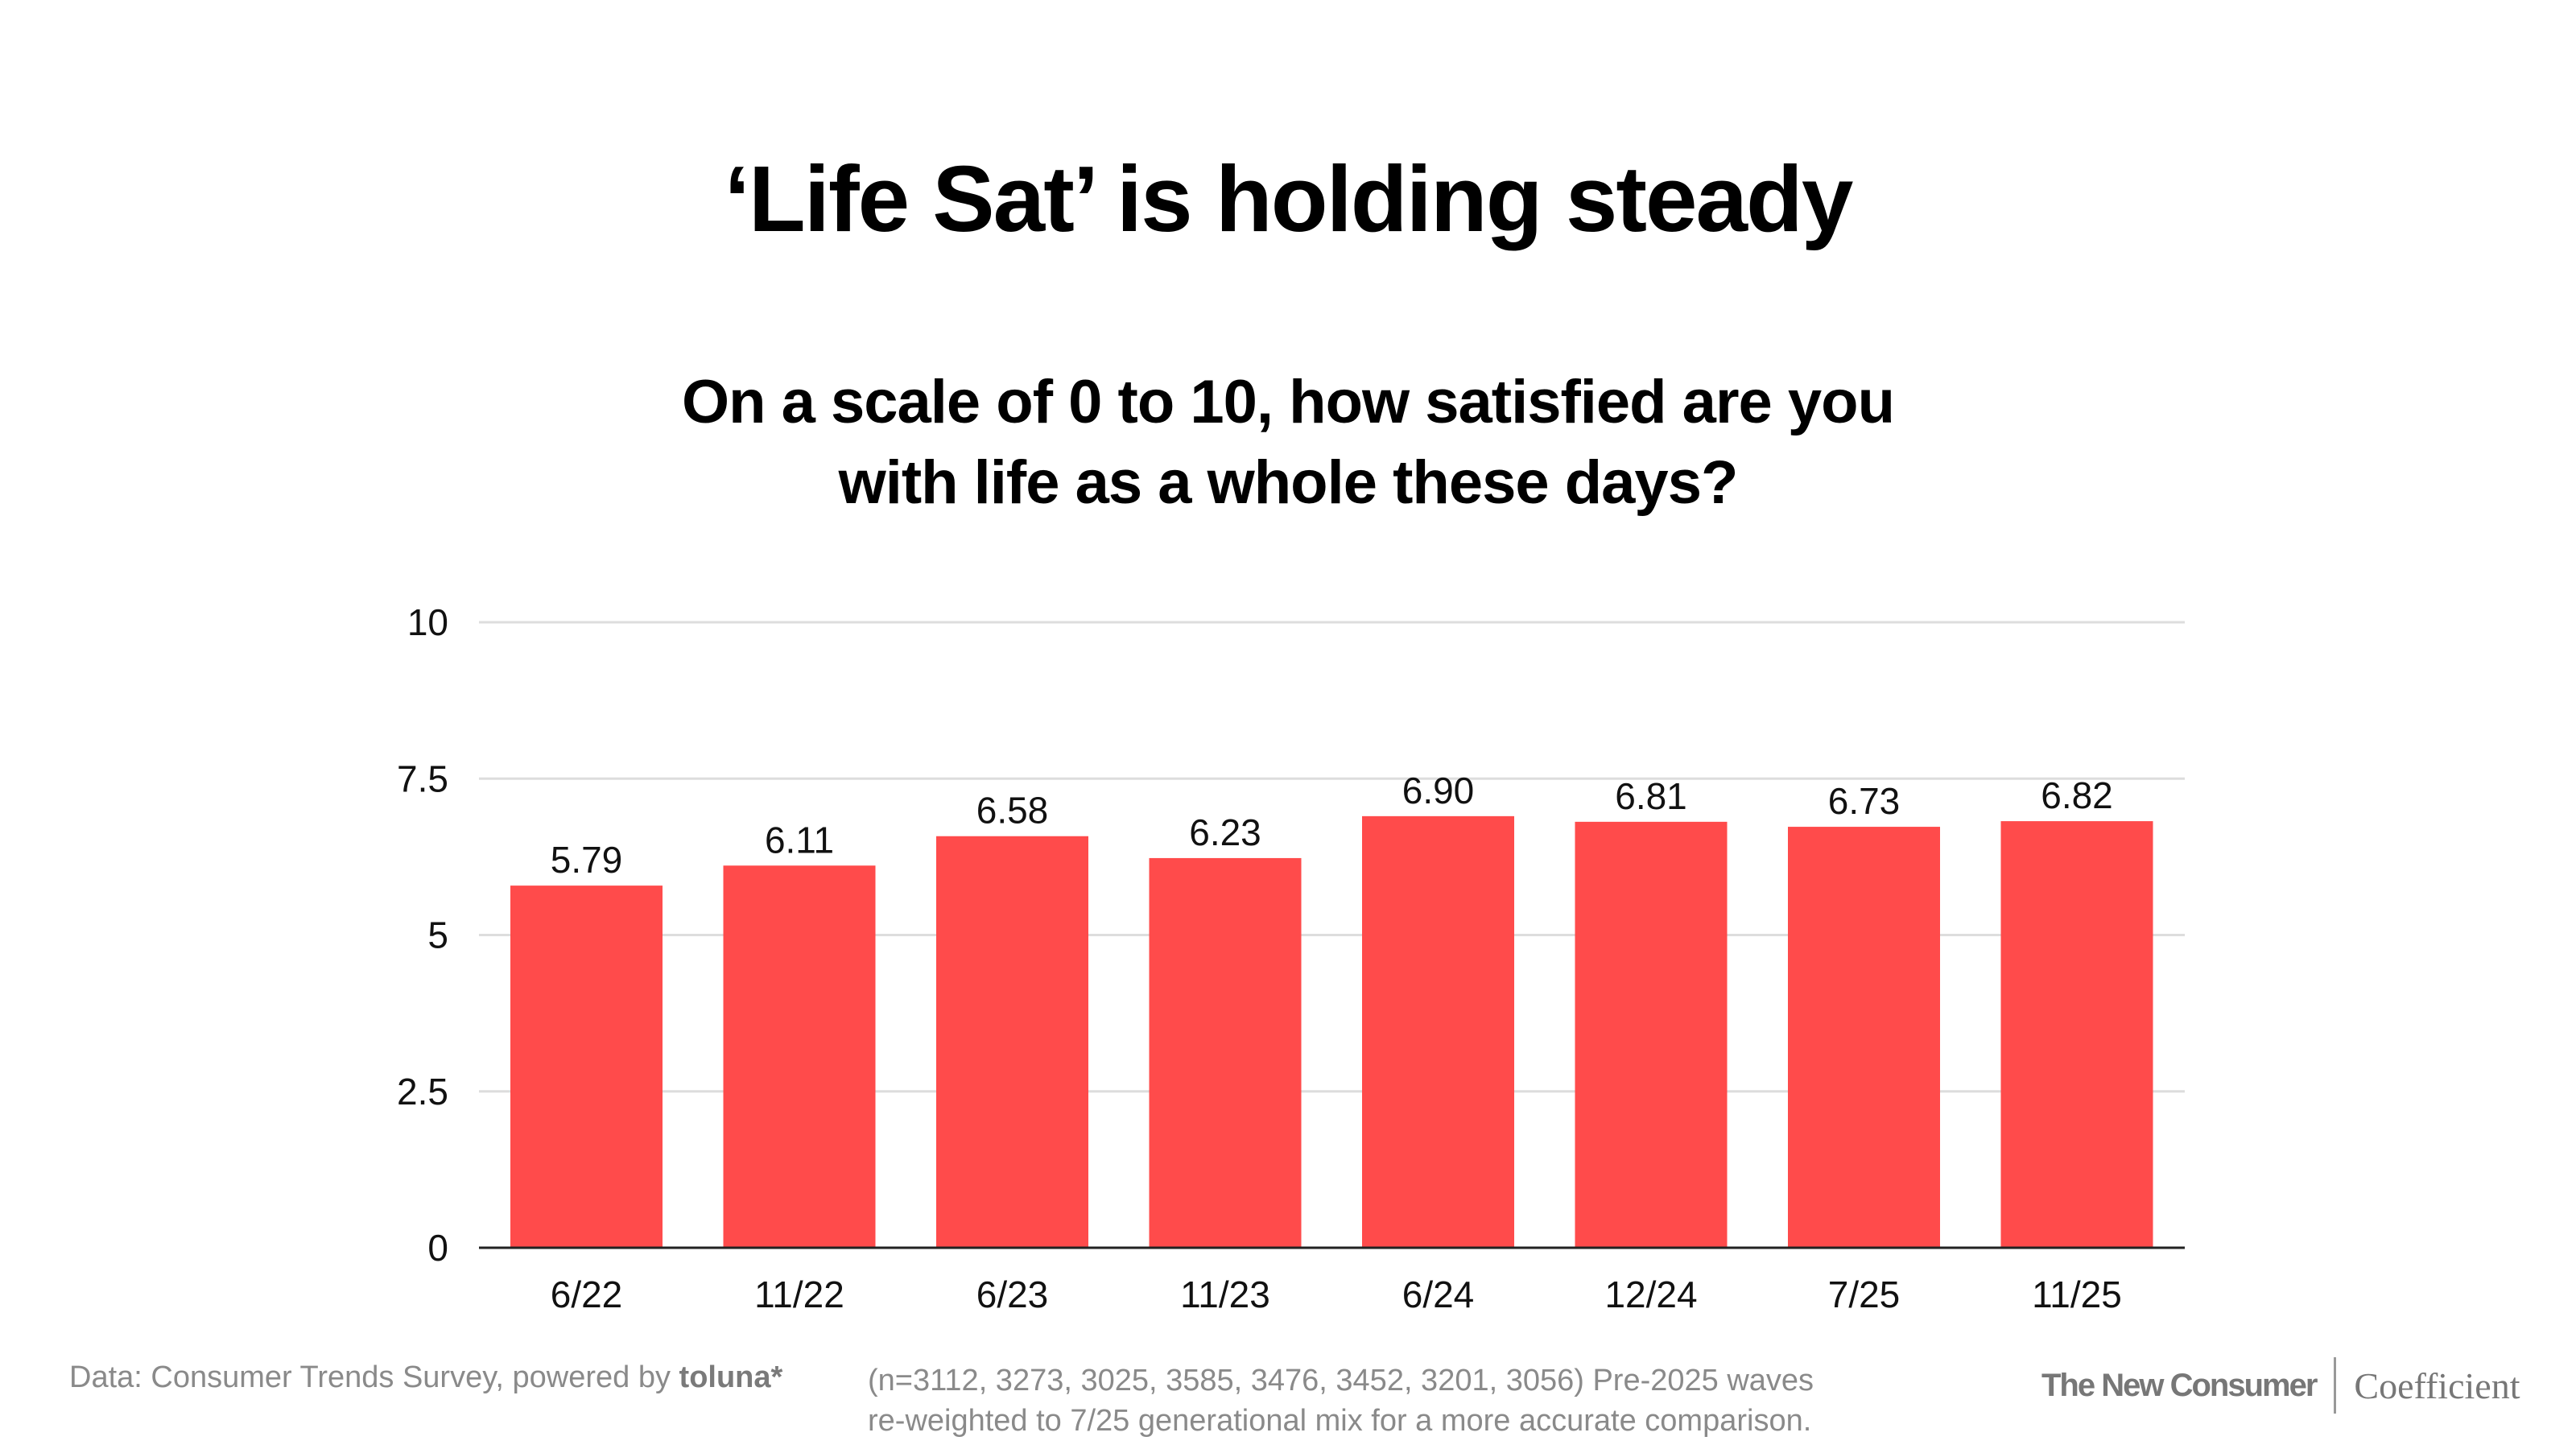 This screenshot has width=2576, height=1449. I want to click on x-tick-label: 6/24, so click(1438, 1294).